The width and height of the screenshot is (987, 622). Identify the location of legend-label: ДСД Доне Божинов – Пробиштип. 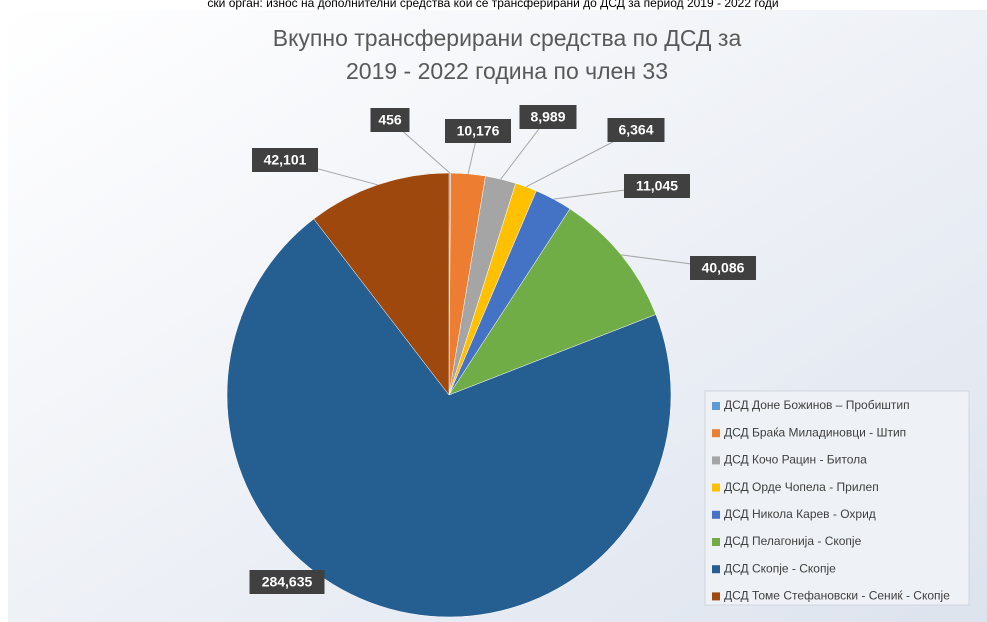
(817, 405).